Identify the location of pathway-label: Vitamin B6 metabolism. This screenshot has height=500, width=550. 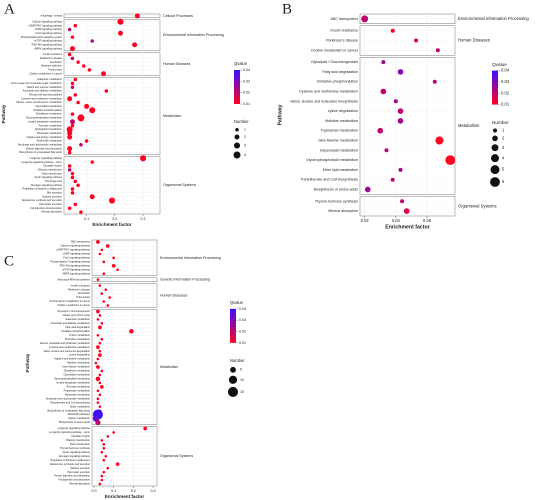
(49, 141).